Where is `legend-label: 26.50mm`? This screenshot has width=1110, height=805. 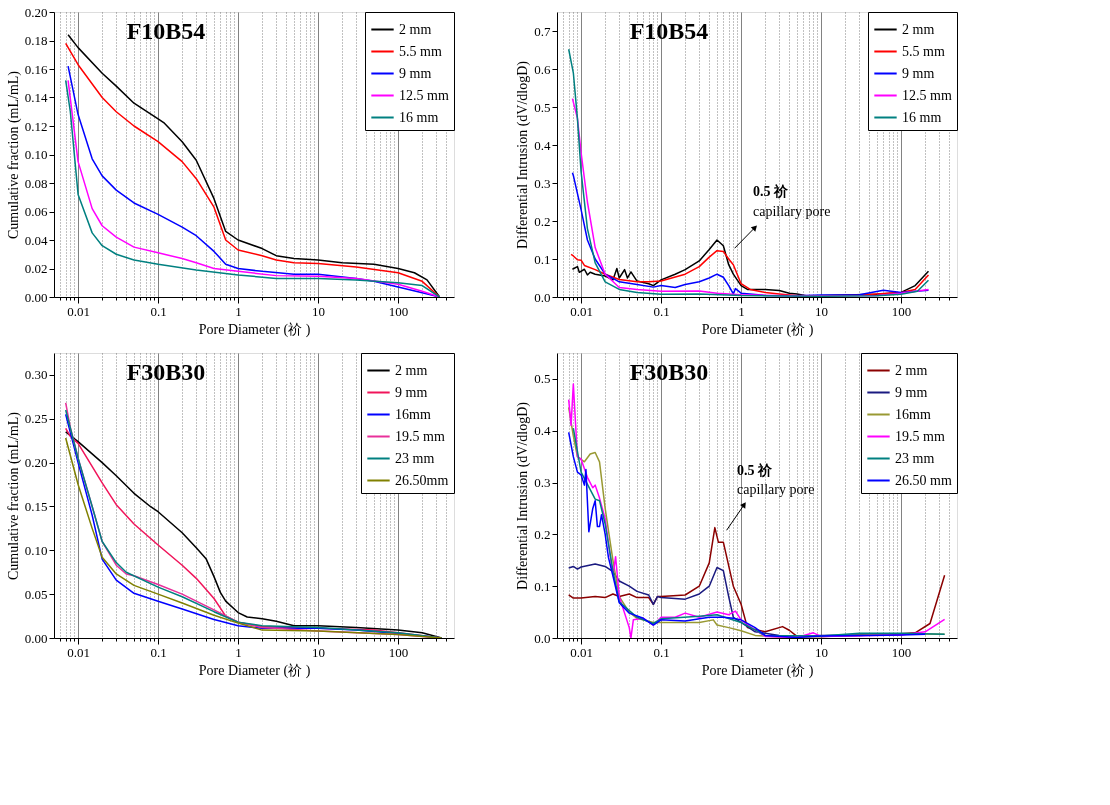
legend-label: 26.50mm is located at coordinates (422, 480).